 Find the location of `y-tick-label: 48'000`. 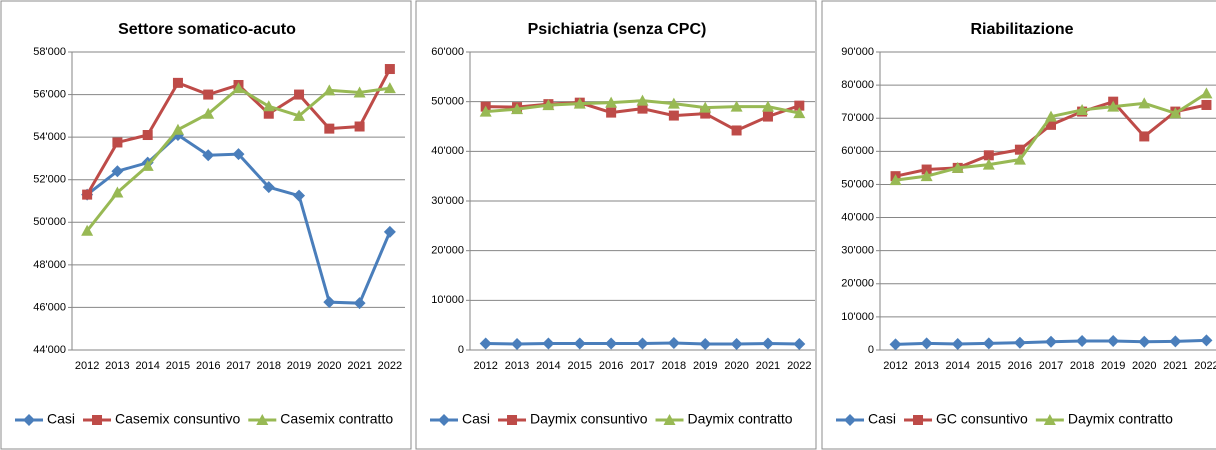

y-tick-label: 48'000 is located at coordinates (49, 265).